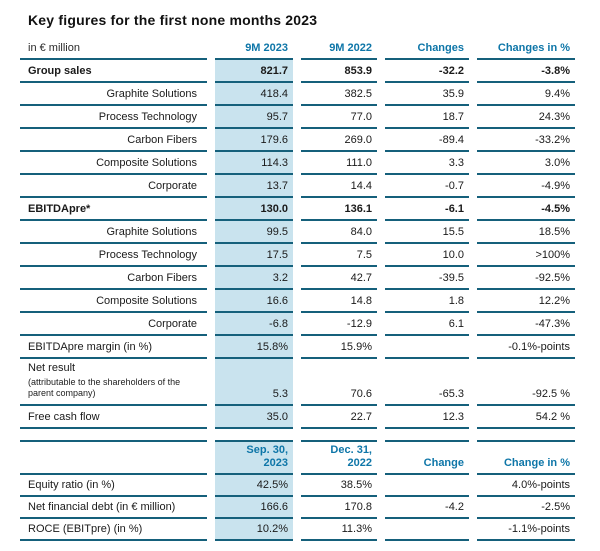 The height and width of the screenshot is (551, 600). What do you see at coordinates (298, 232) in the screenshot?
I see `table-row: Graphite Solutions 99.5 84.0 15.5 18.5%` at bounding box center [298, 232].